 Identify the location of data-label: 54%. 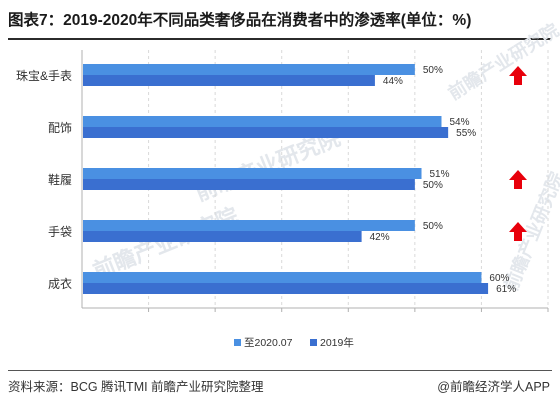
(459, 122).